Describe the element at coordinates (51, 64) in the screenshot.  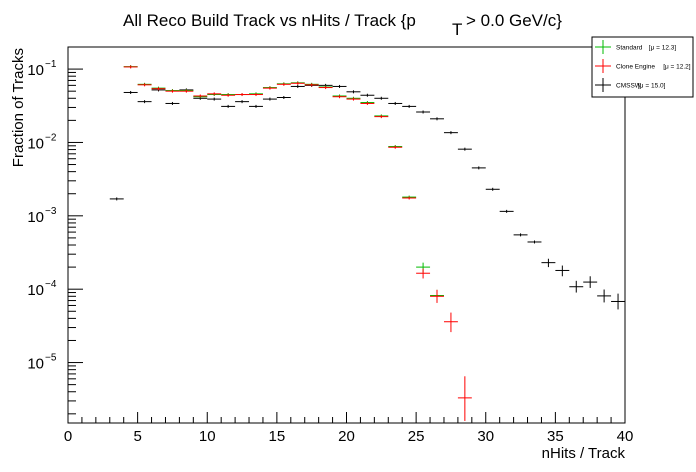
I see `y-tick-exponent: −1` at that location.